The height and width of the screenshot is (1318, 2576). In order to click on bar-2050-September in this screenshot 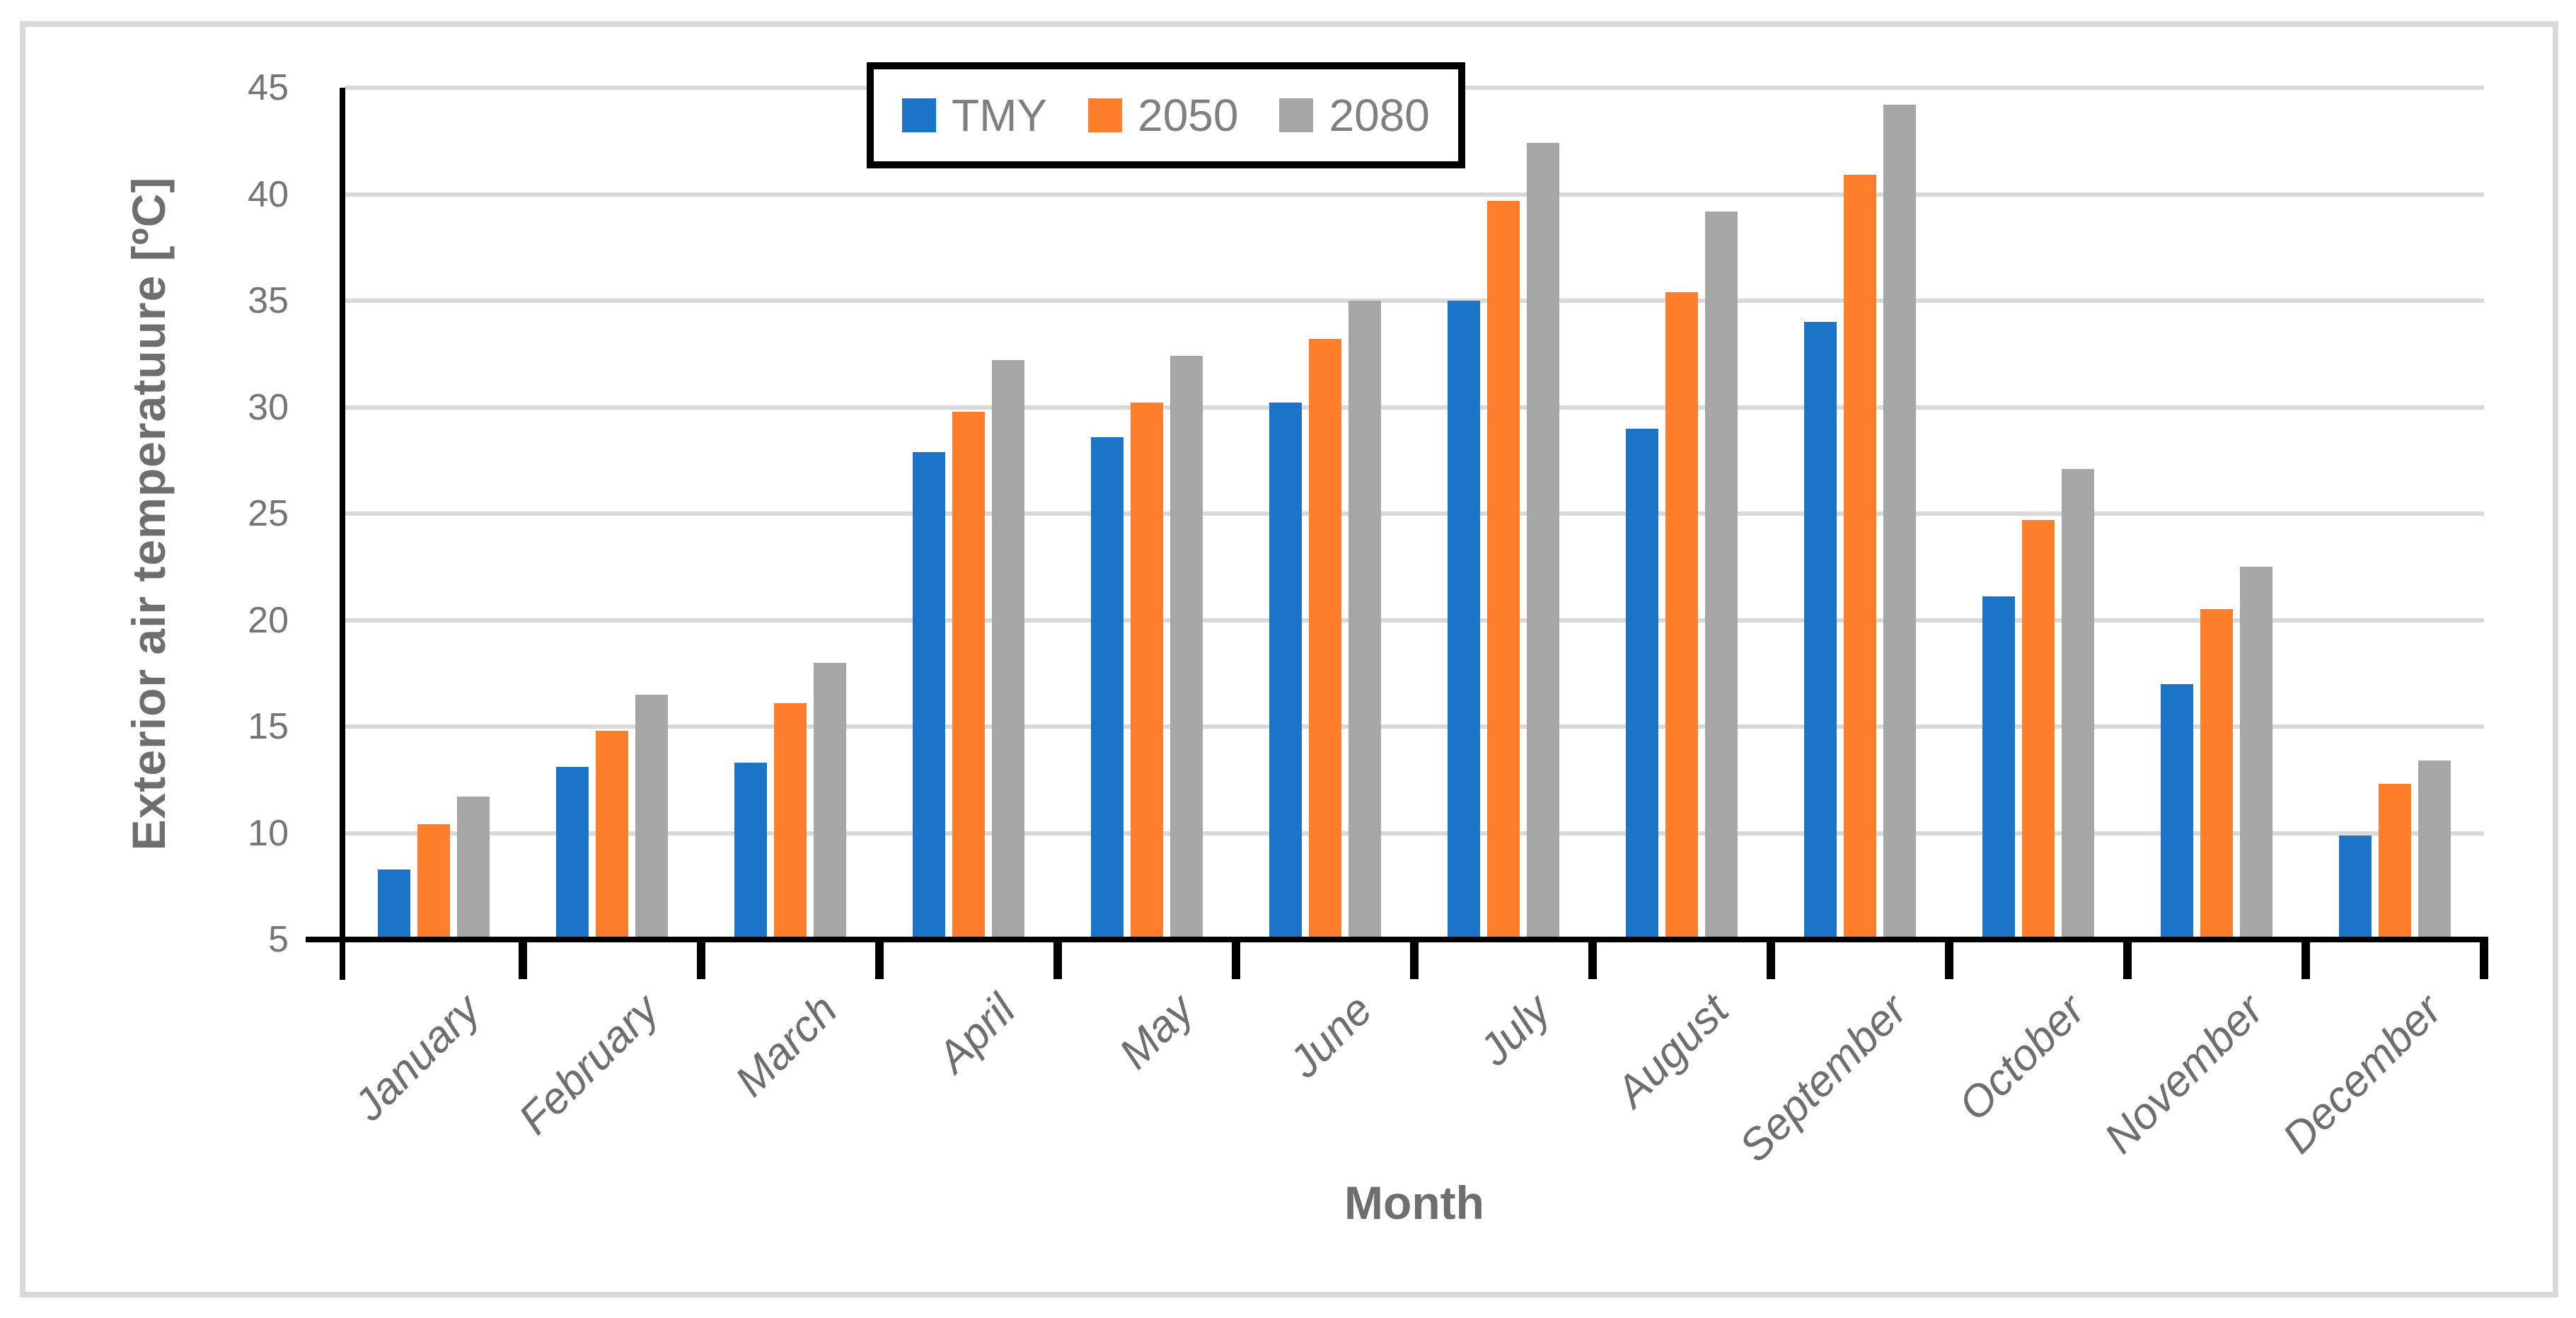, I will do `click(1860, 558)`.